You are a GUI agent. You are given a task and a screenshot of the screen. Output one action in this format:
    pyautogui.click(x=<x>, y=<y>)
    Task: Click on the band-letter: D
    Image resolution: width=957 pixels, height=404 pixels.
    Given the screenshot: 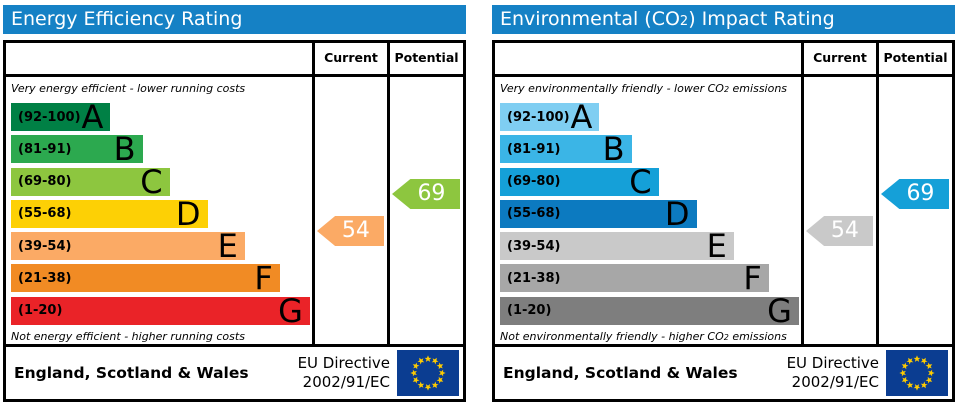 What is the action you would take?
    pyautogui.click(x=188, y=213)
    